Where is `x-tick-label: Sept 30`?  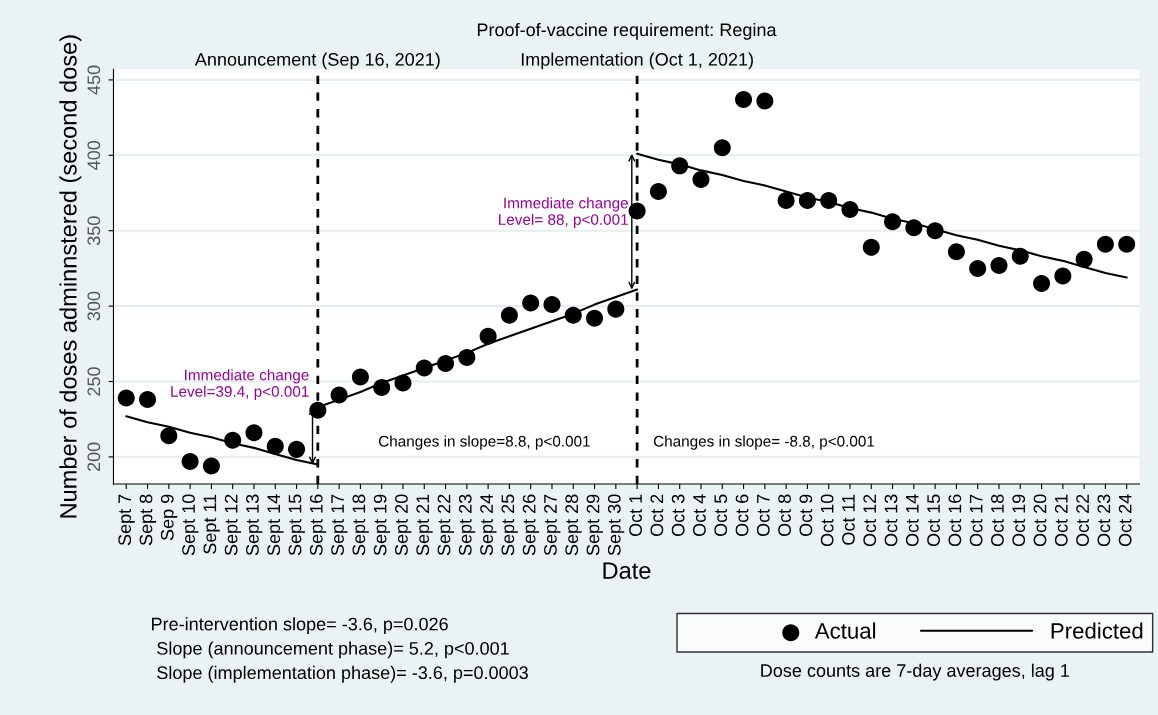
x-tick-label: Sept 30 is located at coordinates (616, 525).